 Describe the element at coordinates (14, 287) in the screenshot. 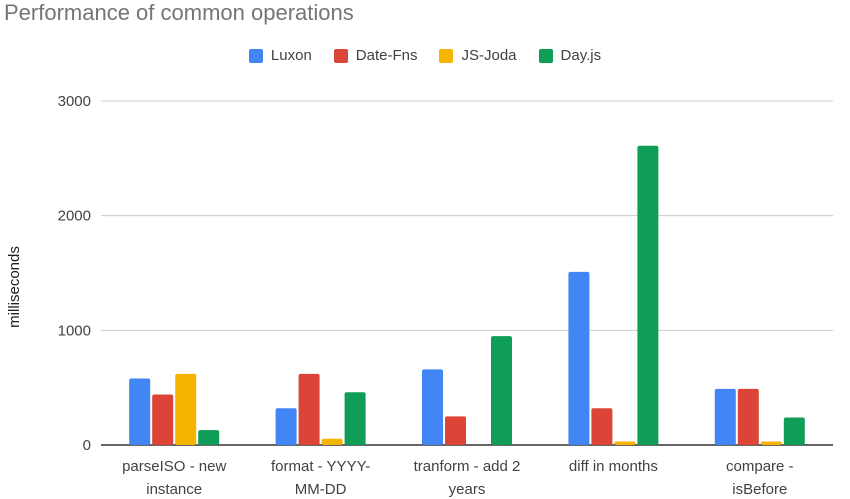

I see `y-axis-title: milliseconds` at that location.